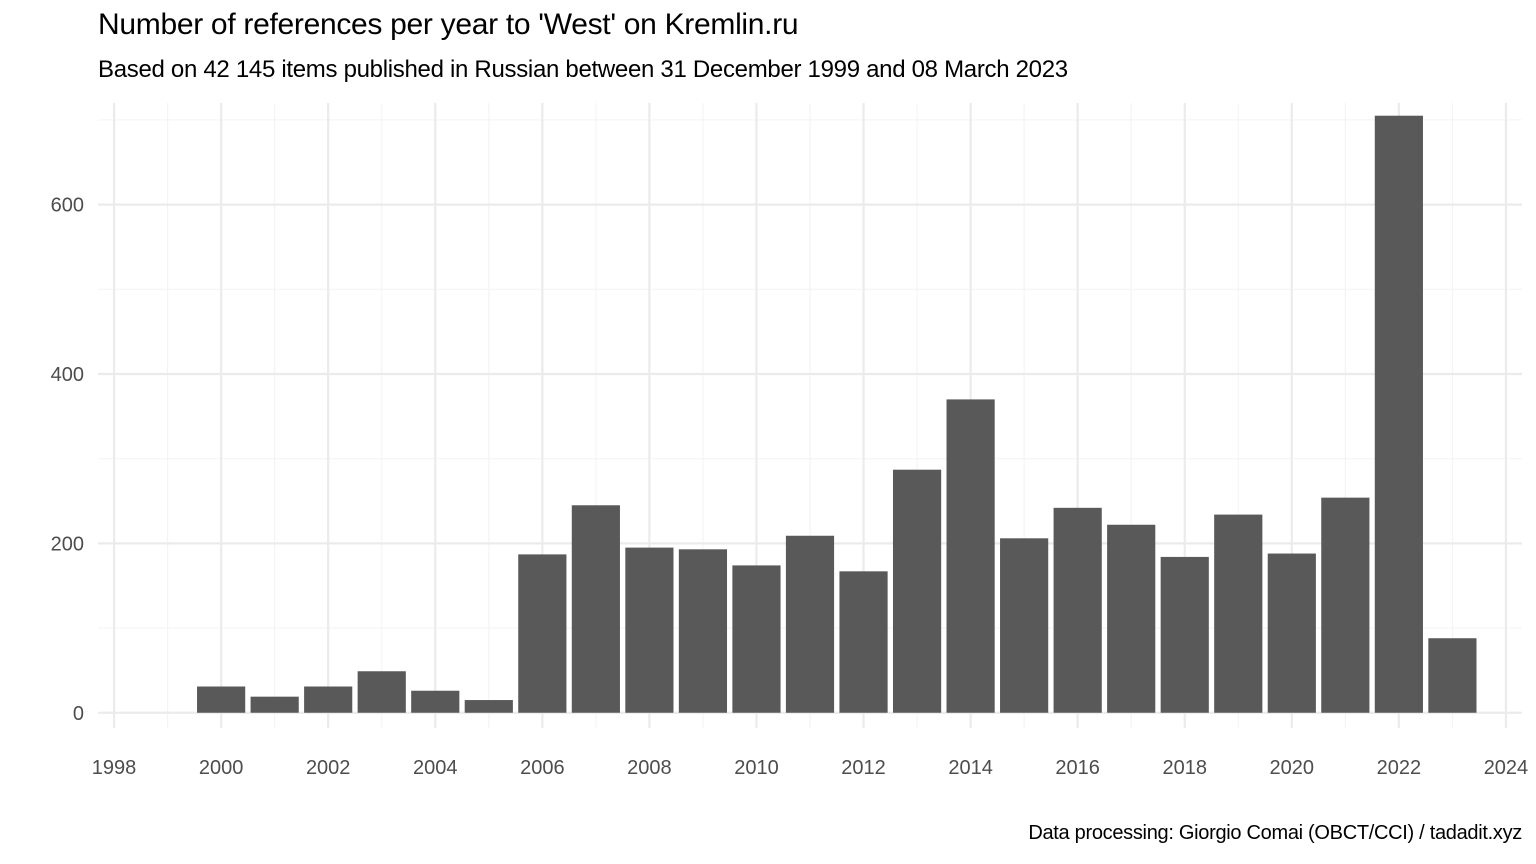 The width and height of the screenshot is (1536, 864). I want to click on bar-2007, so click(595, 609).